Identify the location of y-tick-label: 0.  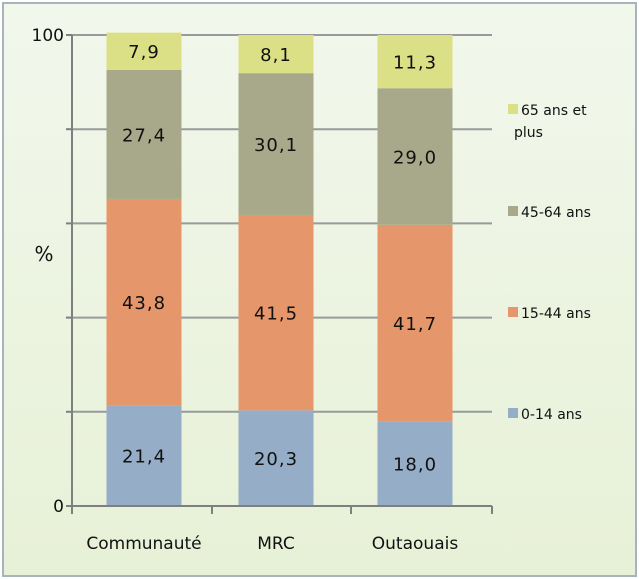
(58, 507).